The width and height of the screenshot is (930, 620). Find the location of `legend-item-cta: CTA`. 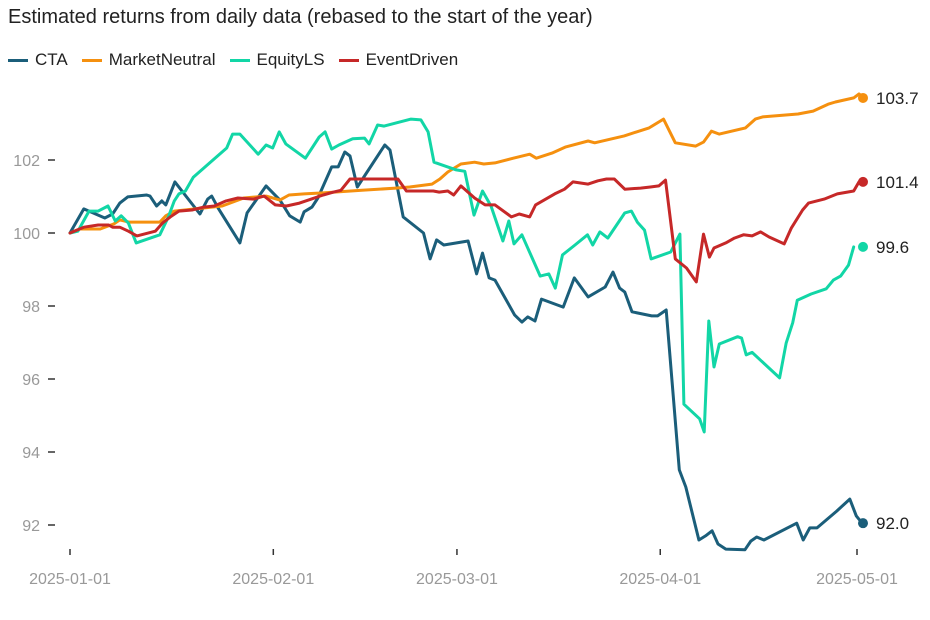

legend-item-cta: CTA is located at coordinates (38, 60).